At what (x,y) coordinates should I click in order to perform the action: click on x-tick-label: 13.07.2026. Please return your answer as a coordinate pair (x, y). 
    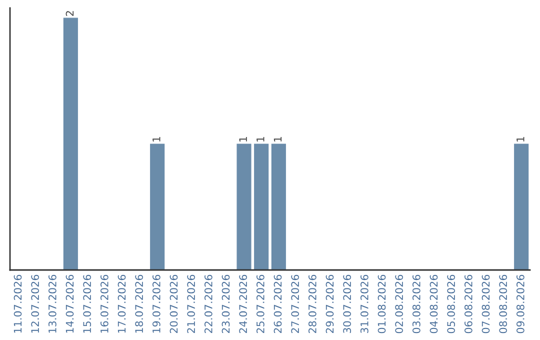
    Looking at the image, I should click on (52, 303).